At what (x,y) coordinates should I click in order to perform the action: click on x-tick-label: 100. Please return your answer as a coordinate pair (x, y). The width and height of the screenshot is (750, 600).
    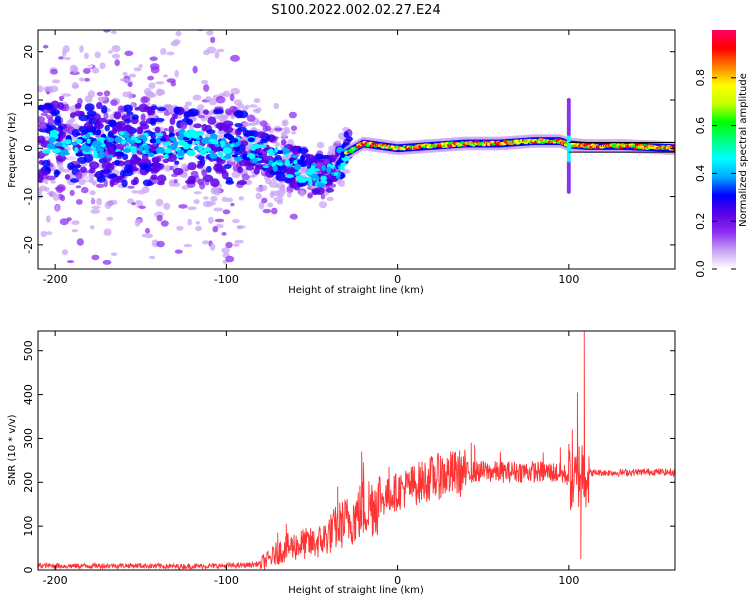
    Looking at the image, I should click on (568, 279).